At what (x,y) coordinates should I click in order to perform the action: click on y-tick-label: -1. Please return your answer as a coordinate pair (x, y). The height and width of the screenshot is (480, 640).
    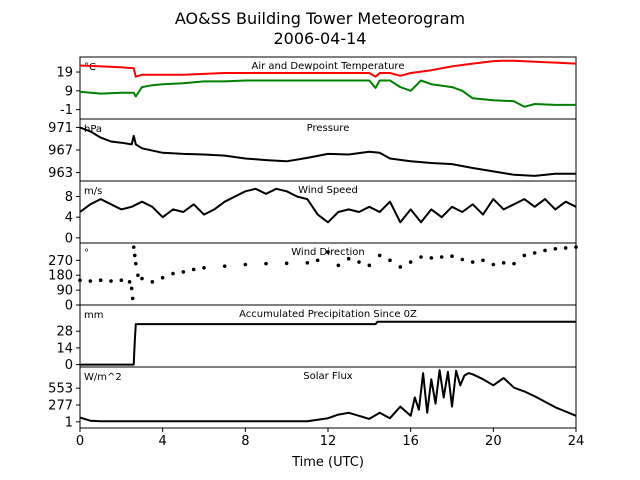
    Looking at the image, I should click on (66, 110).